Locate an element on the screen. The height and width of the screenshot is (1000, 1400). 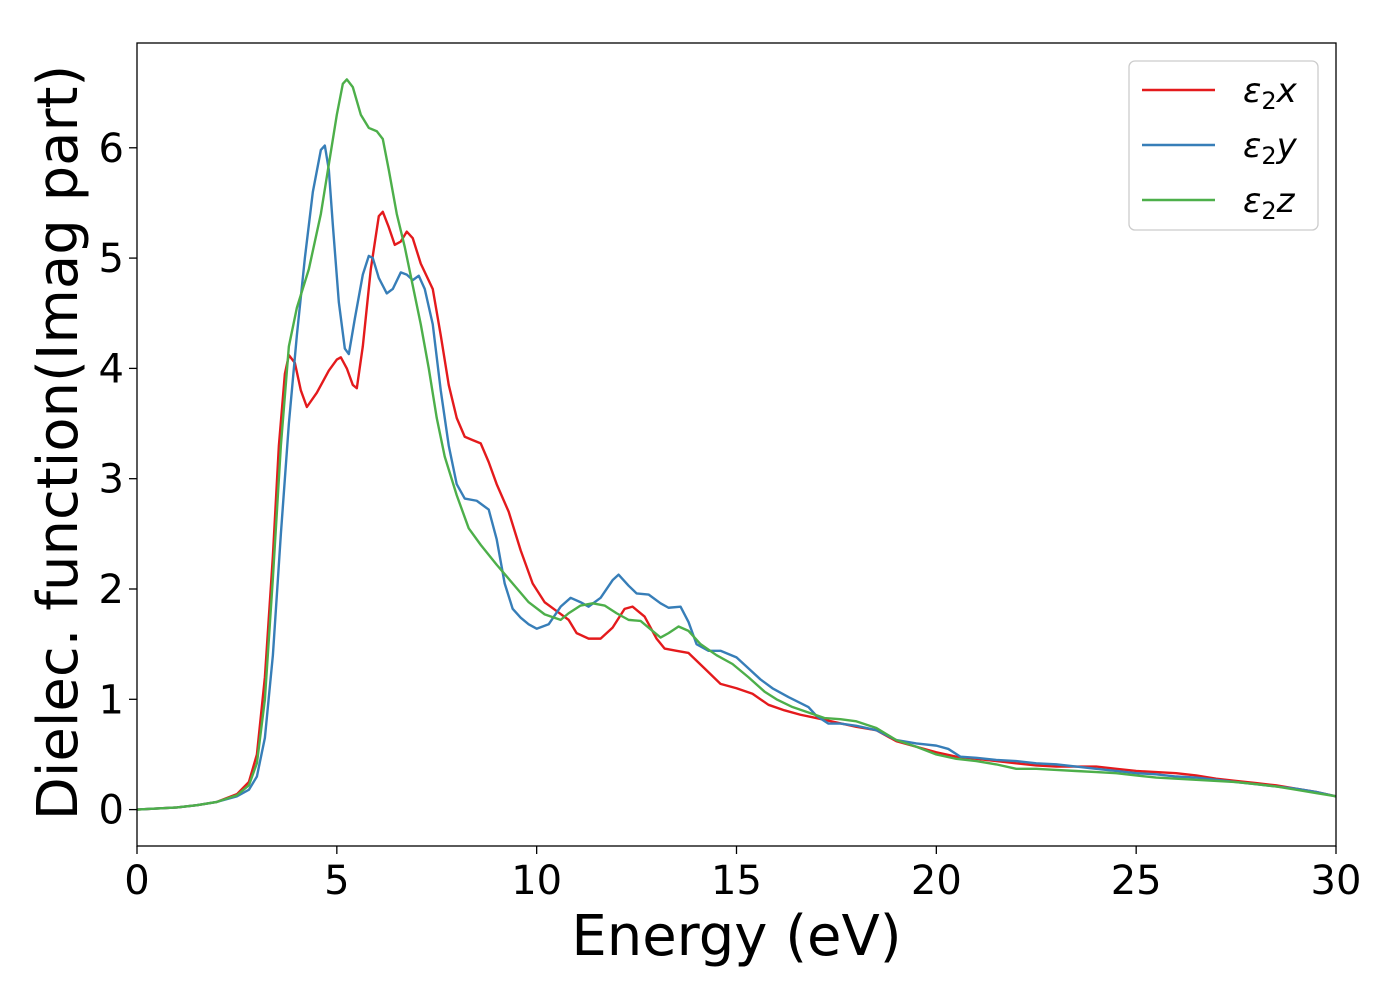
x-tick-label: 20 is located at coordinates (936, 881).